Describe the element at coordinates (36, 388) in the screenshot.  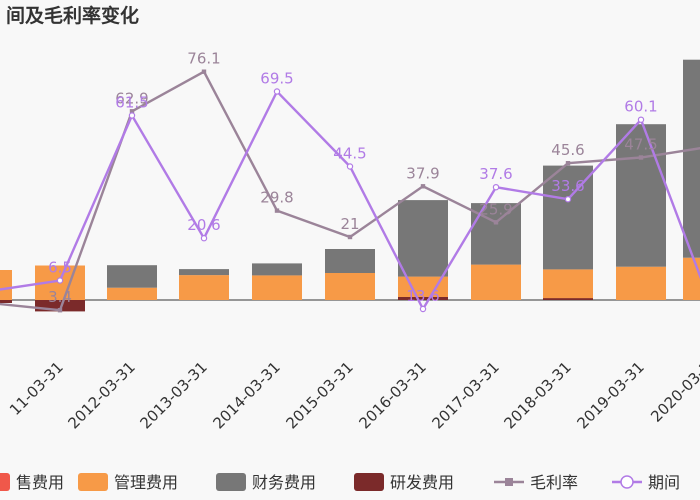
I see `x-tick-label-0: 11-03-31` at that location.